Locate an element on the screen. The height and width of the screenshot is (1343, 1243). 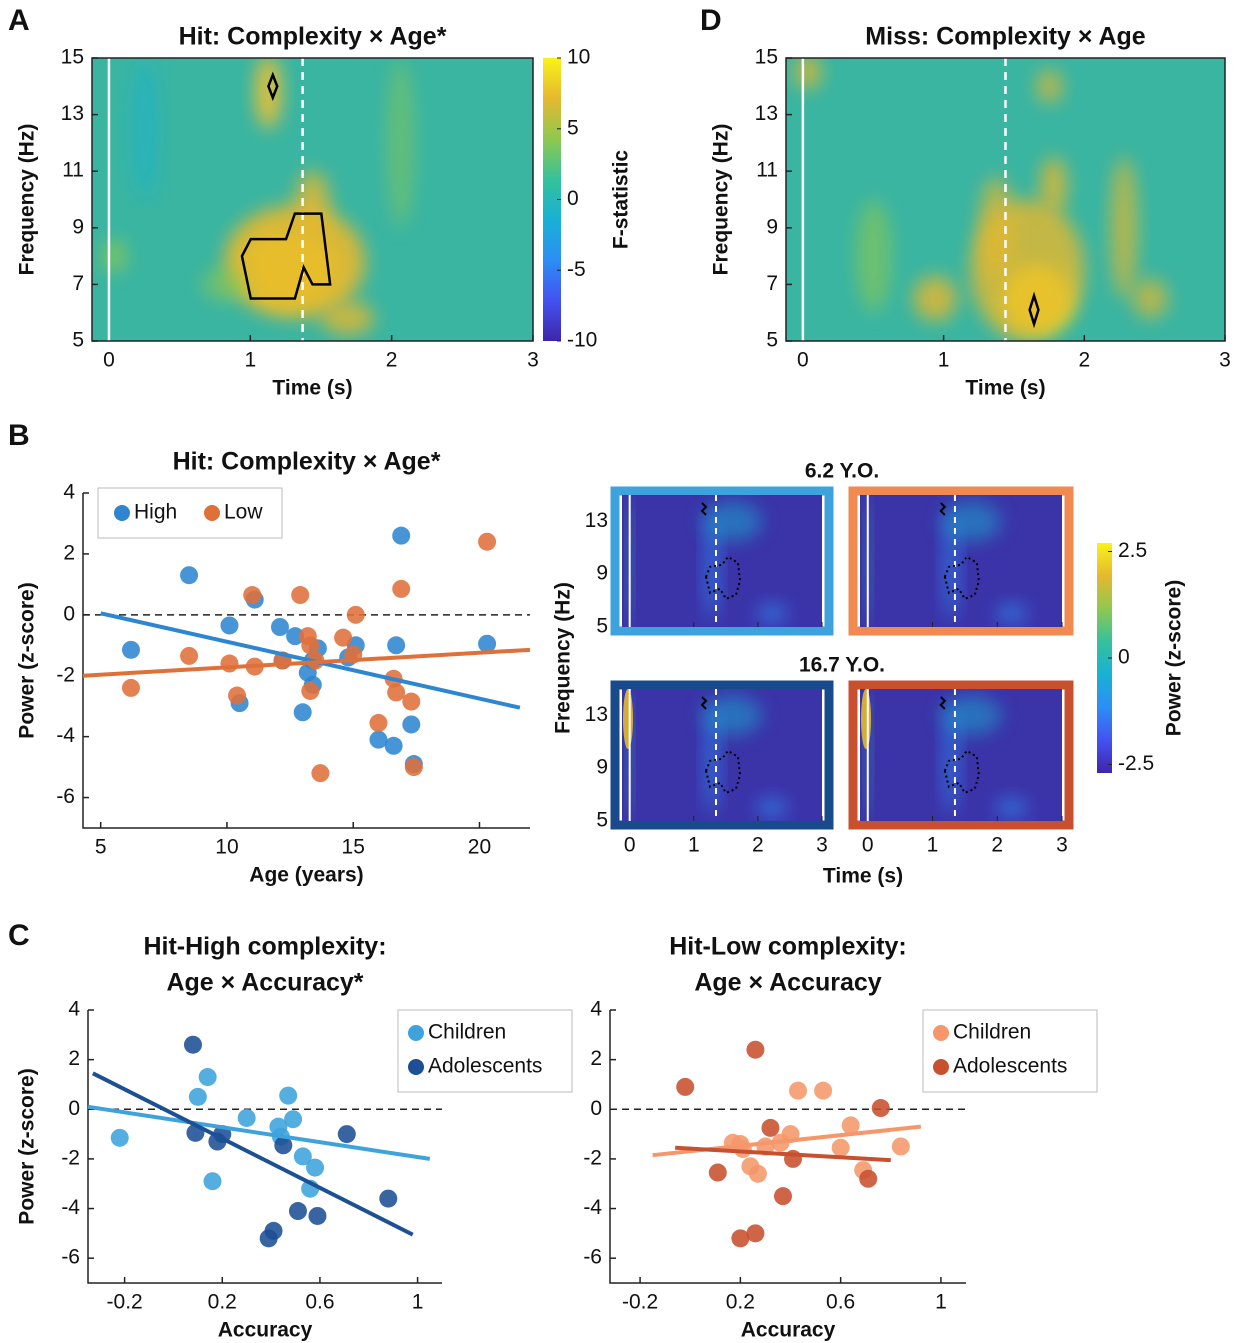
y-axis-label: Power (z-score) is located at coordinates (27, 1146).